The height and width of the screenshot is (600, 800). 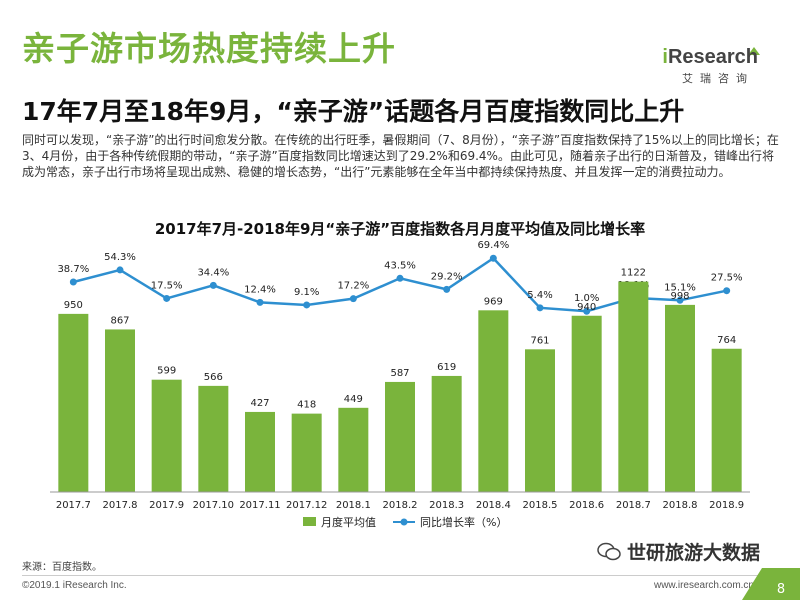 I want to click on legend-line-marker, so click(x=404, y=522).